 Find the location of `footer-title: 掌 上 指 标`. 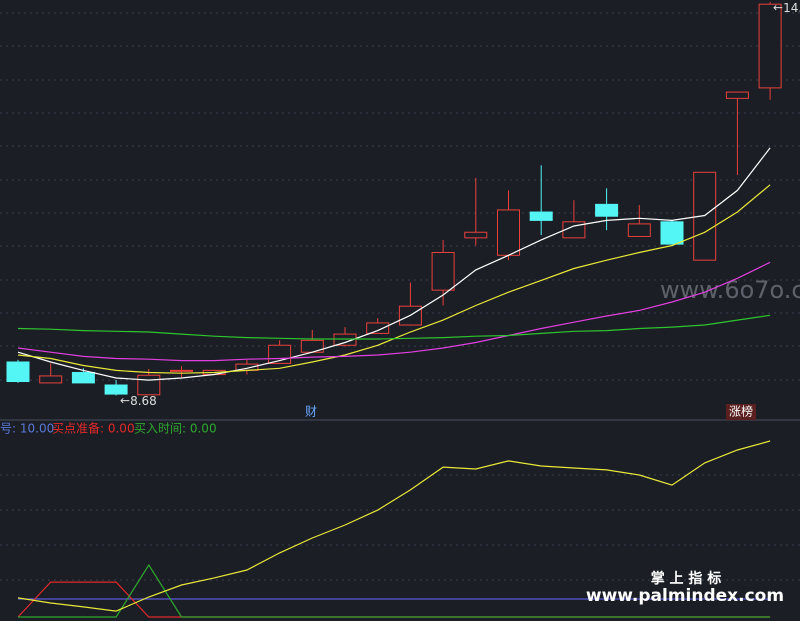

footer-title: 掌 上 指 标 is located at coordinates (686, 578).